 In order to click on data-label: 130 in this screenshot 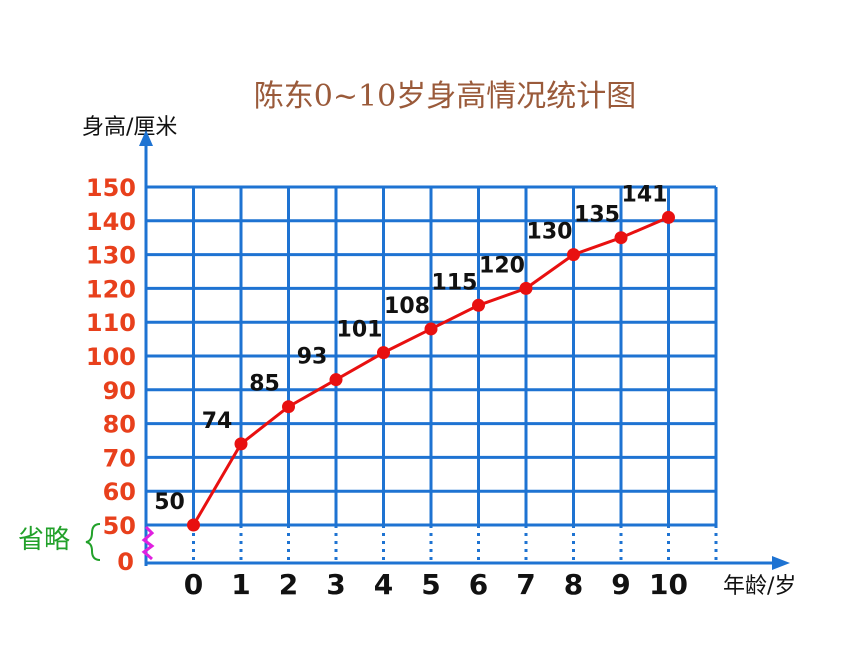, I will do `click(550, 232)`.